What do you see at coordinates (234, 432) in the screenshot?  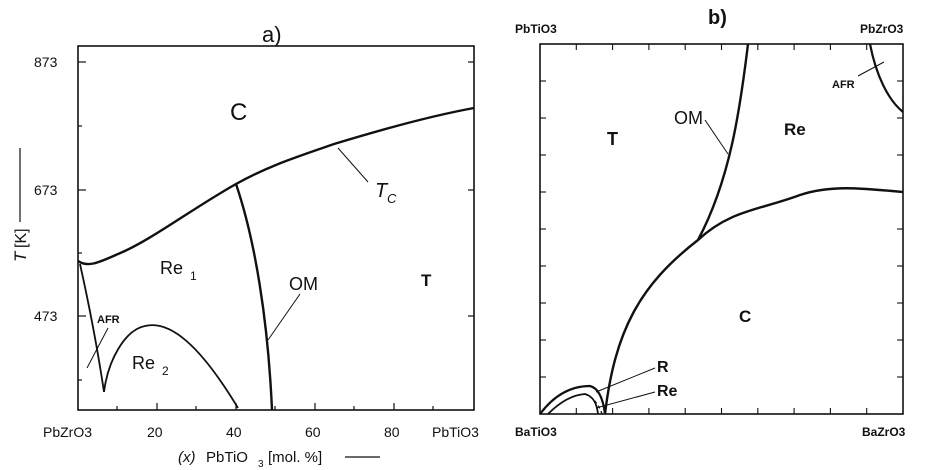 I see `x-tick-label: 40` at bounding box center [234, 432].